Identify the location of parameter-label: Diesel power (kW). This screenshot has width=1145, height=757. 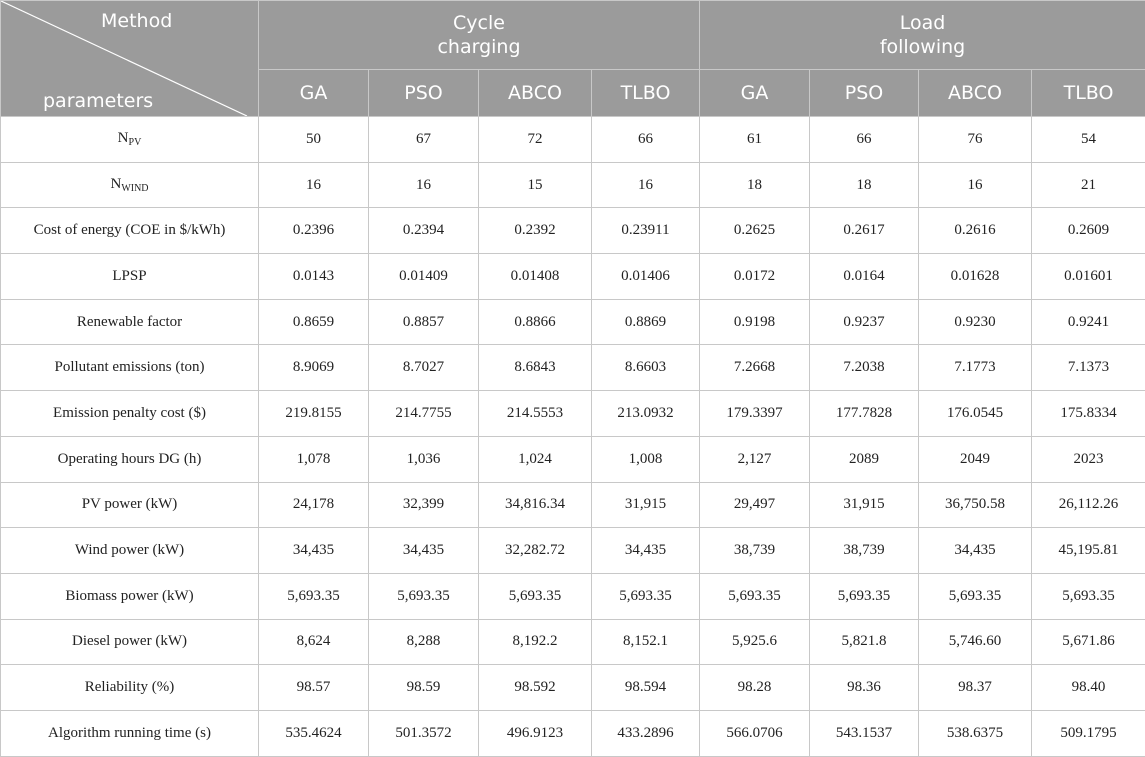
(130, 642).